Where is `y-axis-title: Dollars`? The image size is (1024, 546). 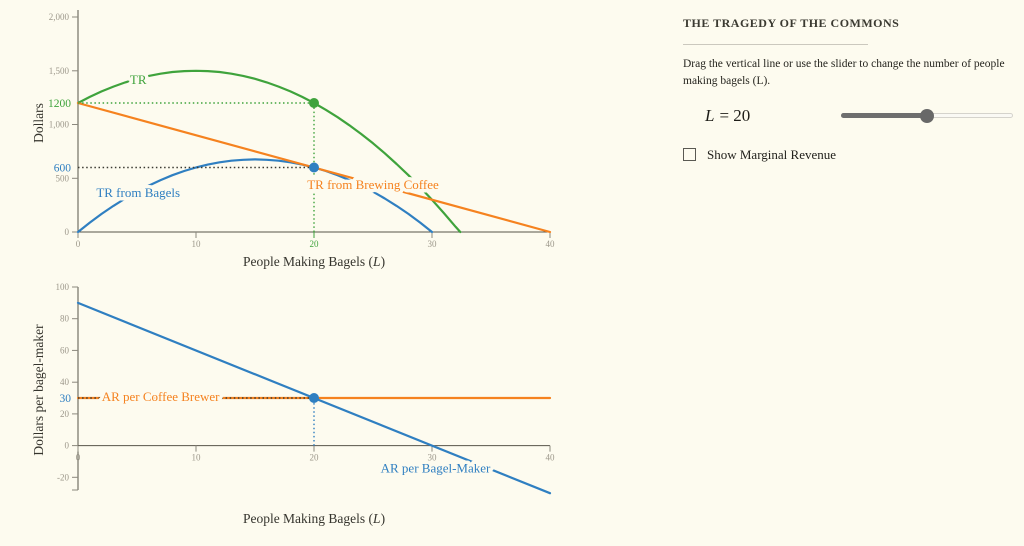 y-axis-title: Dollars is located at coordinates (38, 123).